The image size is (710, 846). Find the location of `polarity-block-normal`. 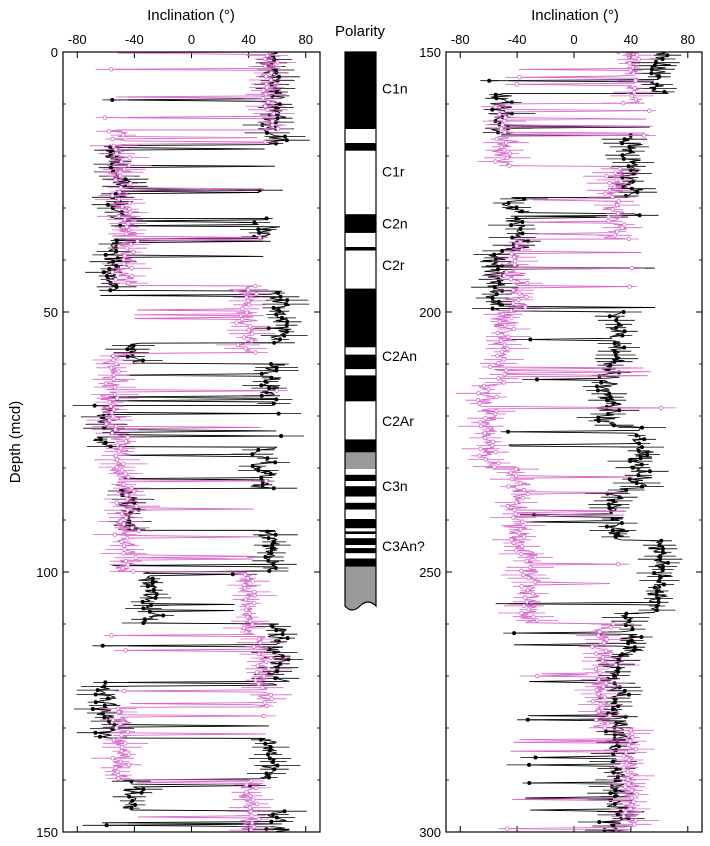

polarity-block-normal is located at coordinates (360, 388).